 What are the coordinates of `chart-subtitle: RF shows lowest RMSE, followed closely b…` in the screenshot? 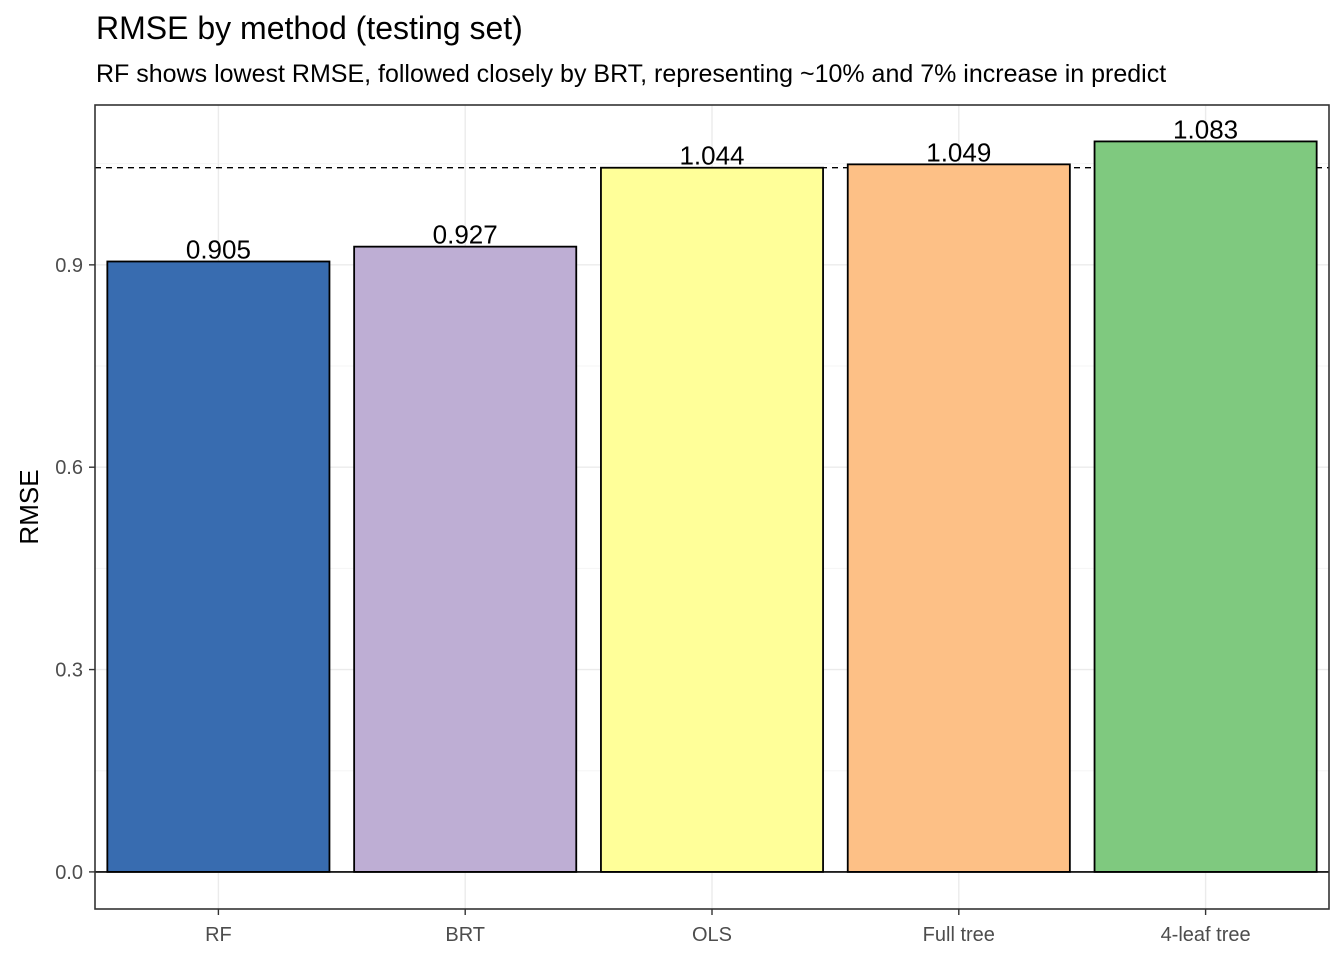 It's located at (631, 74).